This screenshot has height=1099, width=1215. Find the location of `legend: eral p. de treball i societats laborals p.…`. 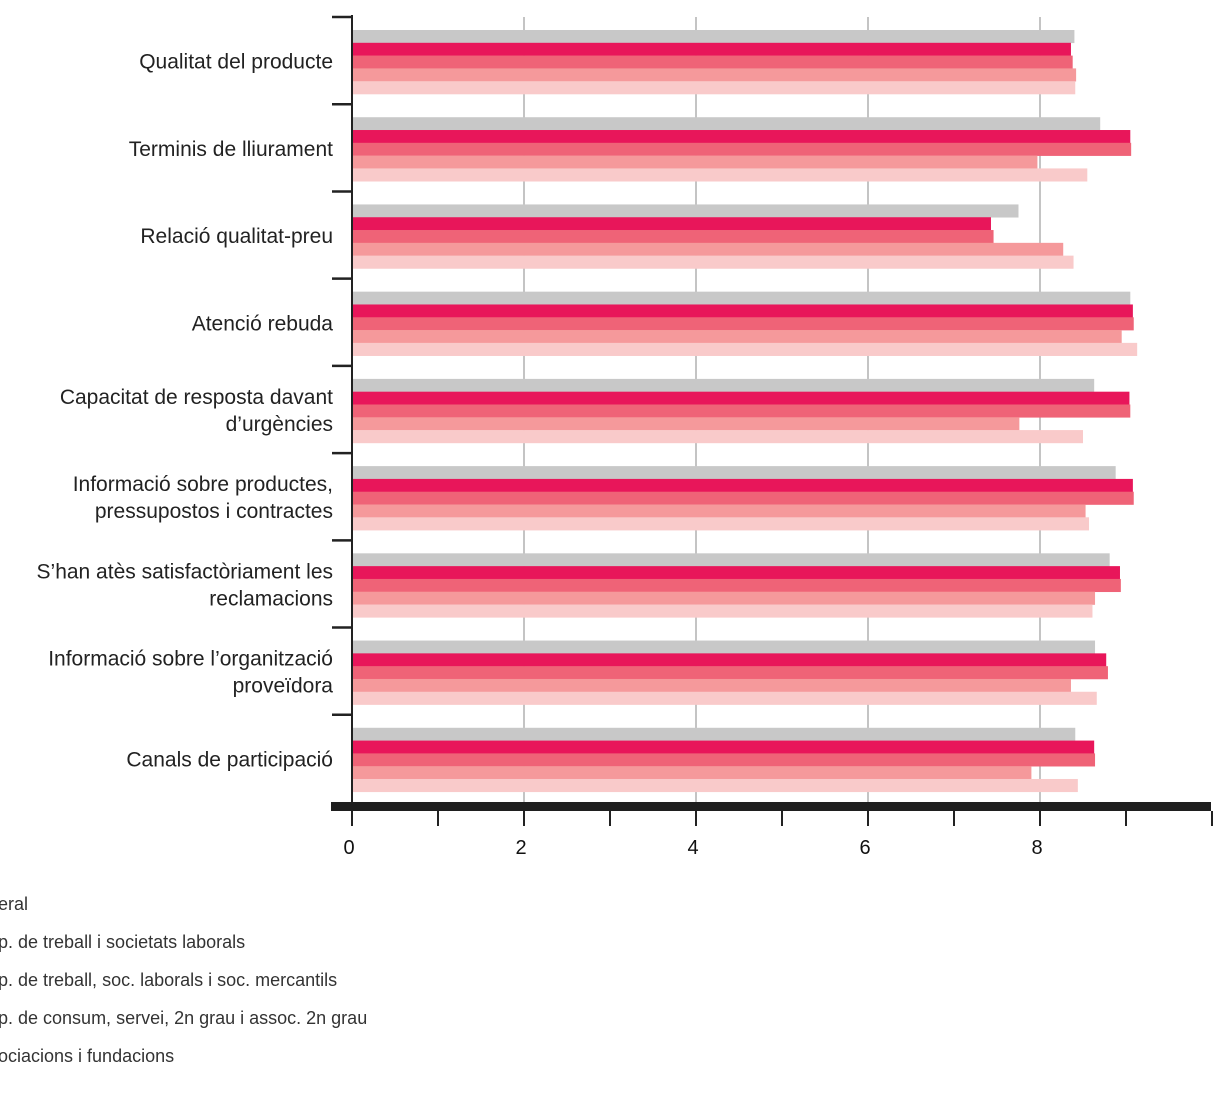

legend: eral p. de treball i societats laborals p.… is located at coordinates (183, 980).